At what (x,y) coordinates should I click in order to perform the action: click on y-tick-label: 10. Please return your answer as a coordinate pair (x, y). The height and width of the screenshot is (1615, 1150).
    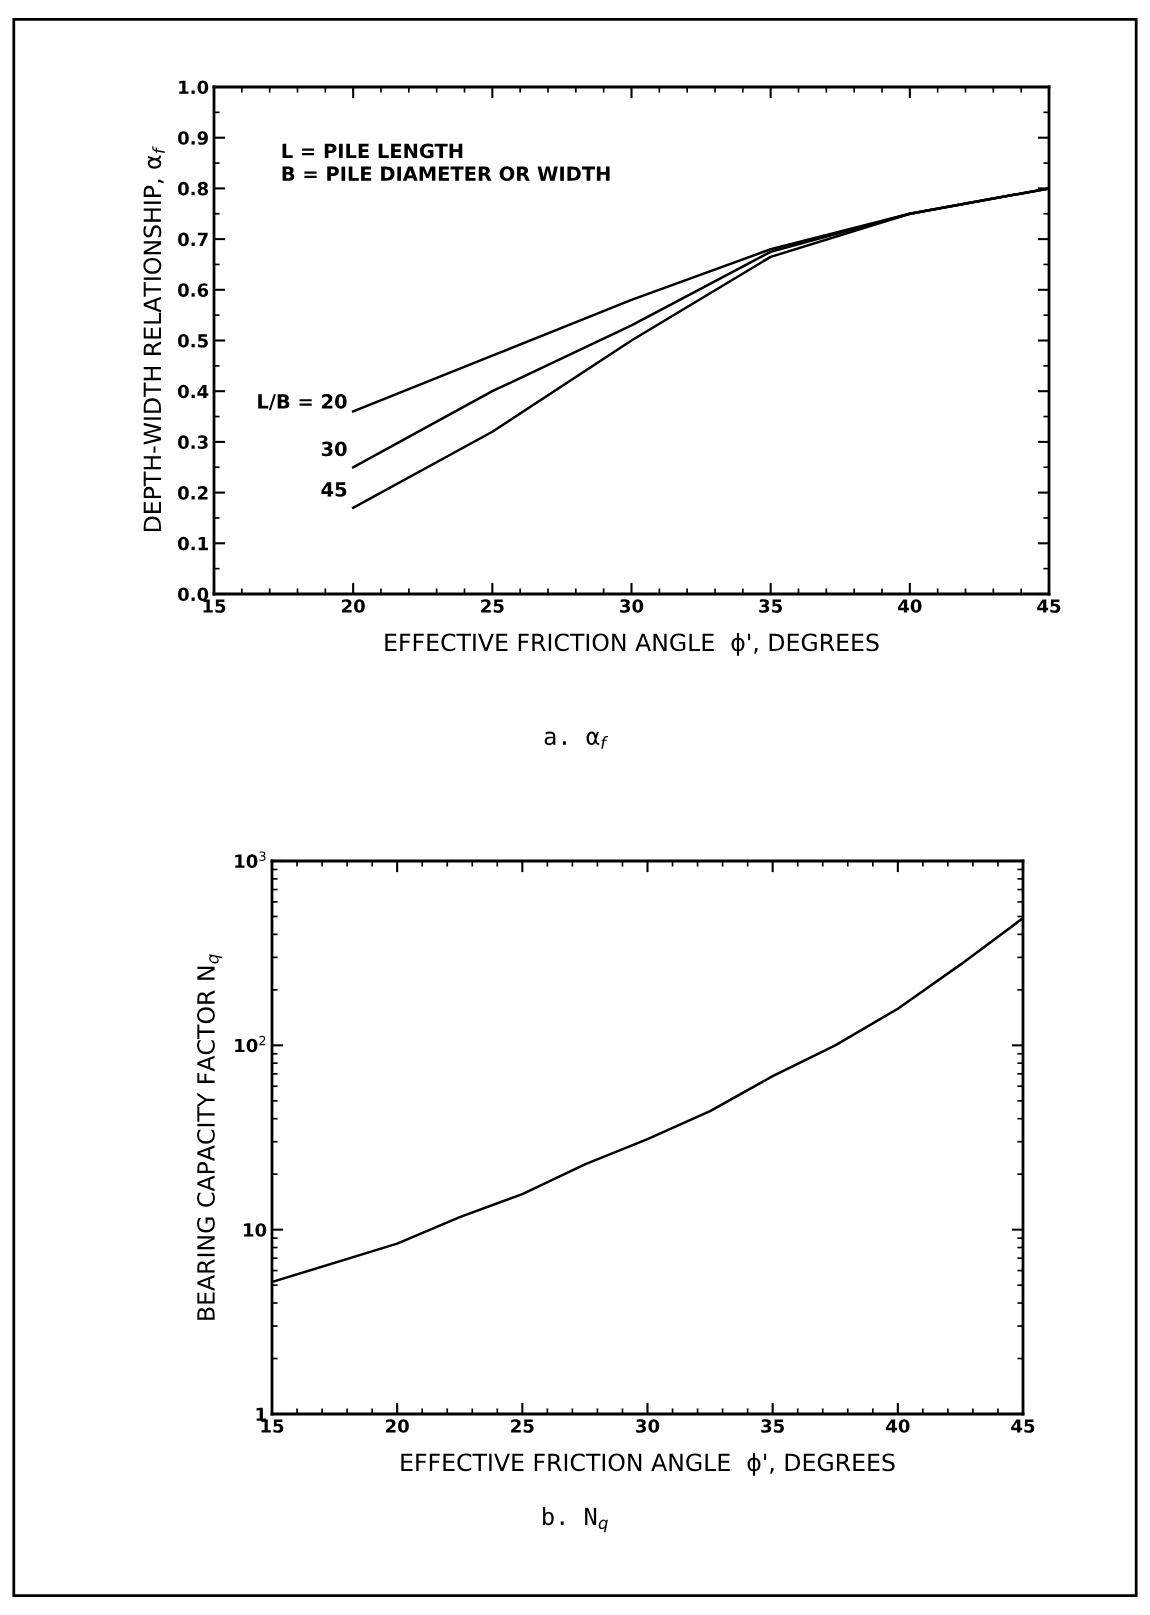
    Looking at the image, I should click on (255, 1230).